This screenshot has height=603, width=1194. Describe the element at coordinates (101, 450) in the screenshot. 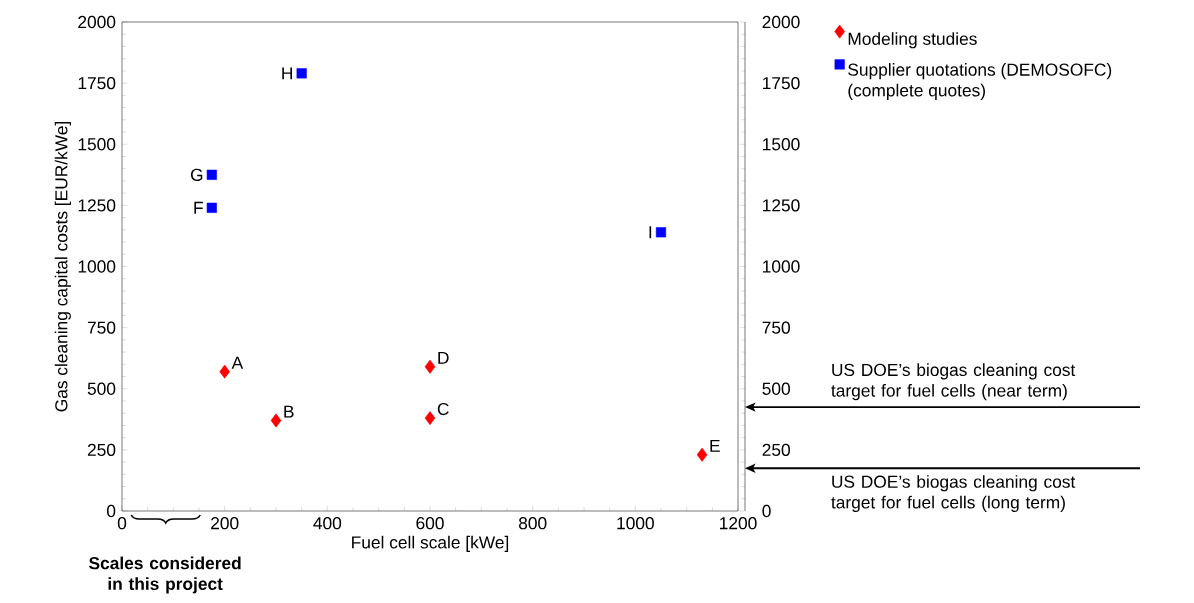

I see `y-tick-label: 250` at that location.